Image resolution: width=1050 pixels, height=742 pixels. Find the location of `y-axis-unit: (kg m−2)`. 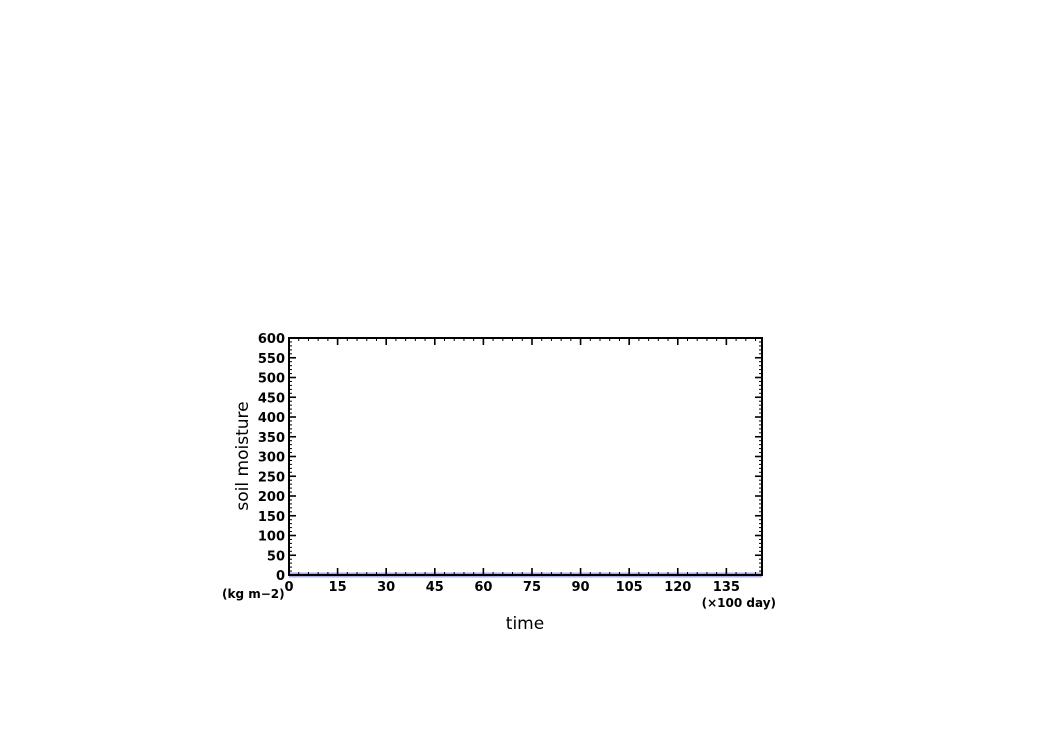

y-axis-unit: (kg m−2) is located at coordinates (253, 594).